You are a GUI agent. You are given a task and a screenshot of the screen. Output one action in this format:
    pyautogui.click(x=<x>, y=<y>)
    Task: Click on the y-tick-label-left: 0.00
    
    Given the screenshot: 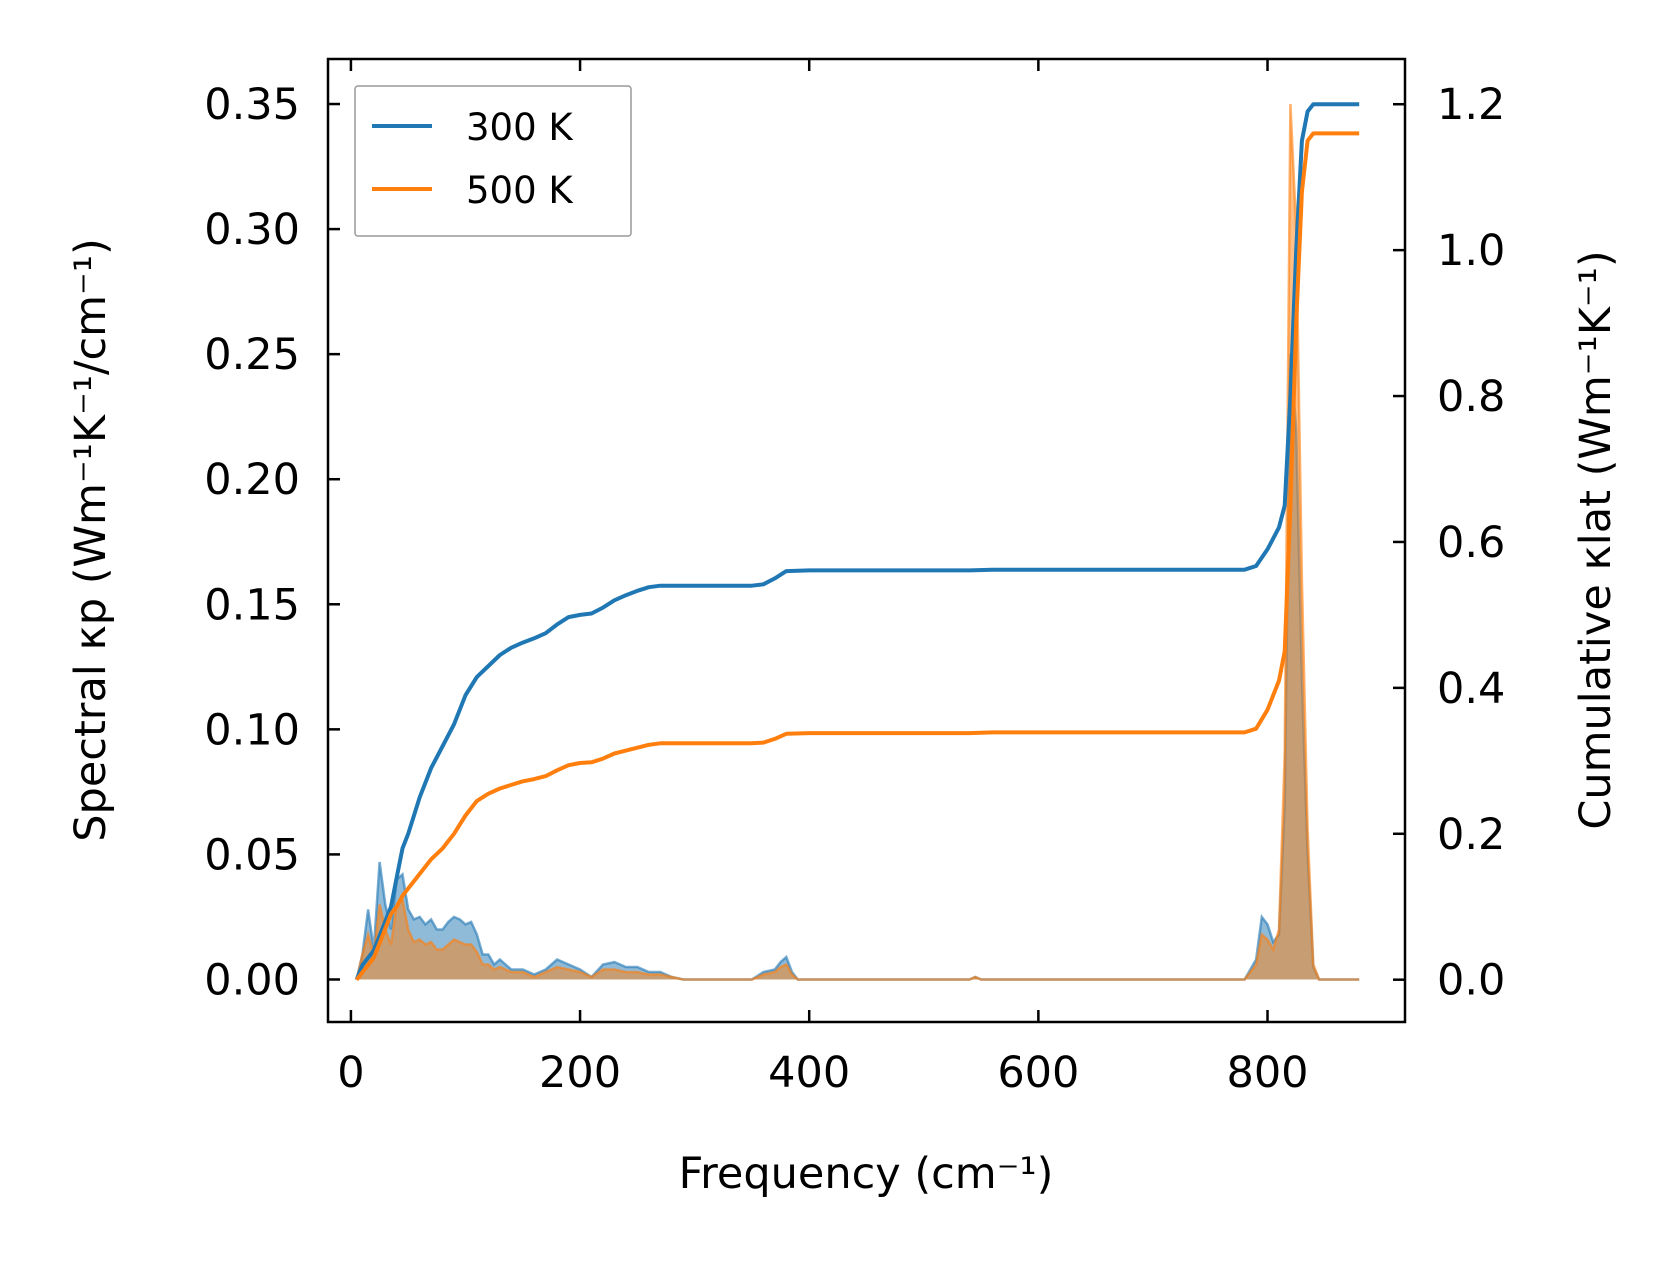 What is the action you would take?
    pyautogui.click(x=252, y=980)
    